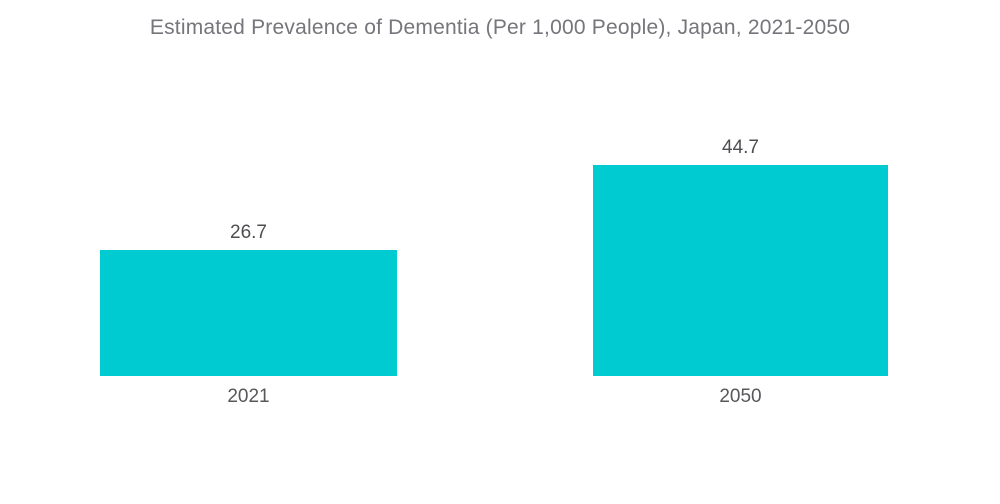 The image size is (1000, 504). Describe the element at coordinates (740, 147) in the screenshot. I see `value-label-2050: 44.7` at that location.